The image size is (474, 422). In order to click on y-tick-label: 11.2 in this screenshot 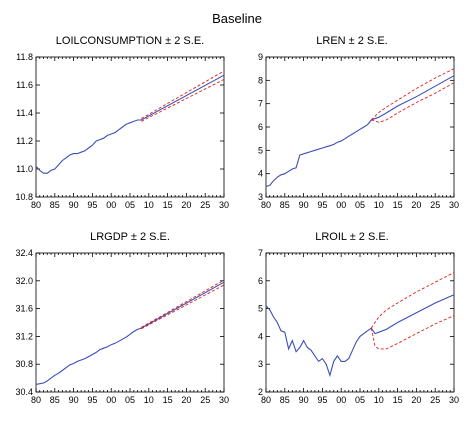, I will do `click(24, 141)`.